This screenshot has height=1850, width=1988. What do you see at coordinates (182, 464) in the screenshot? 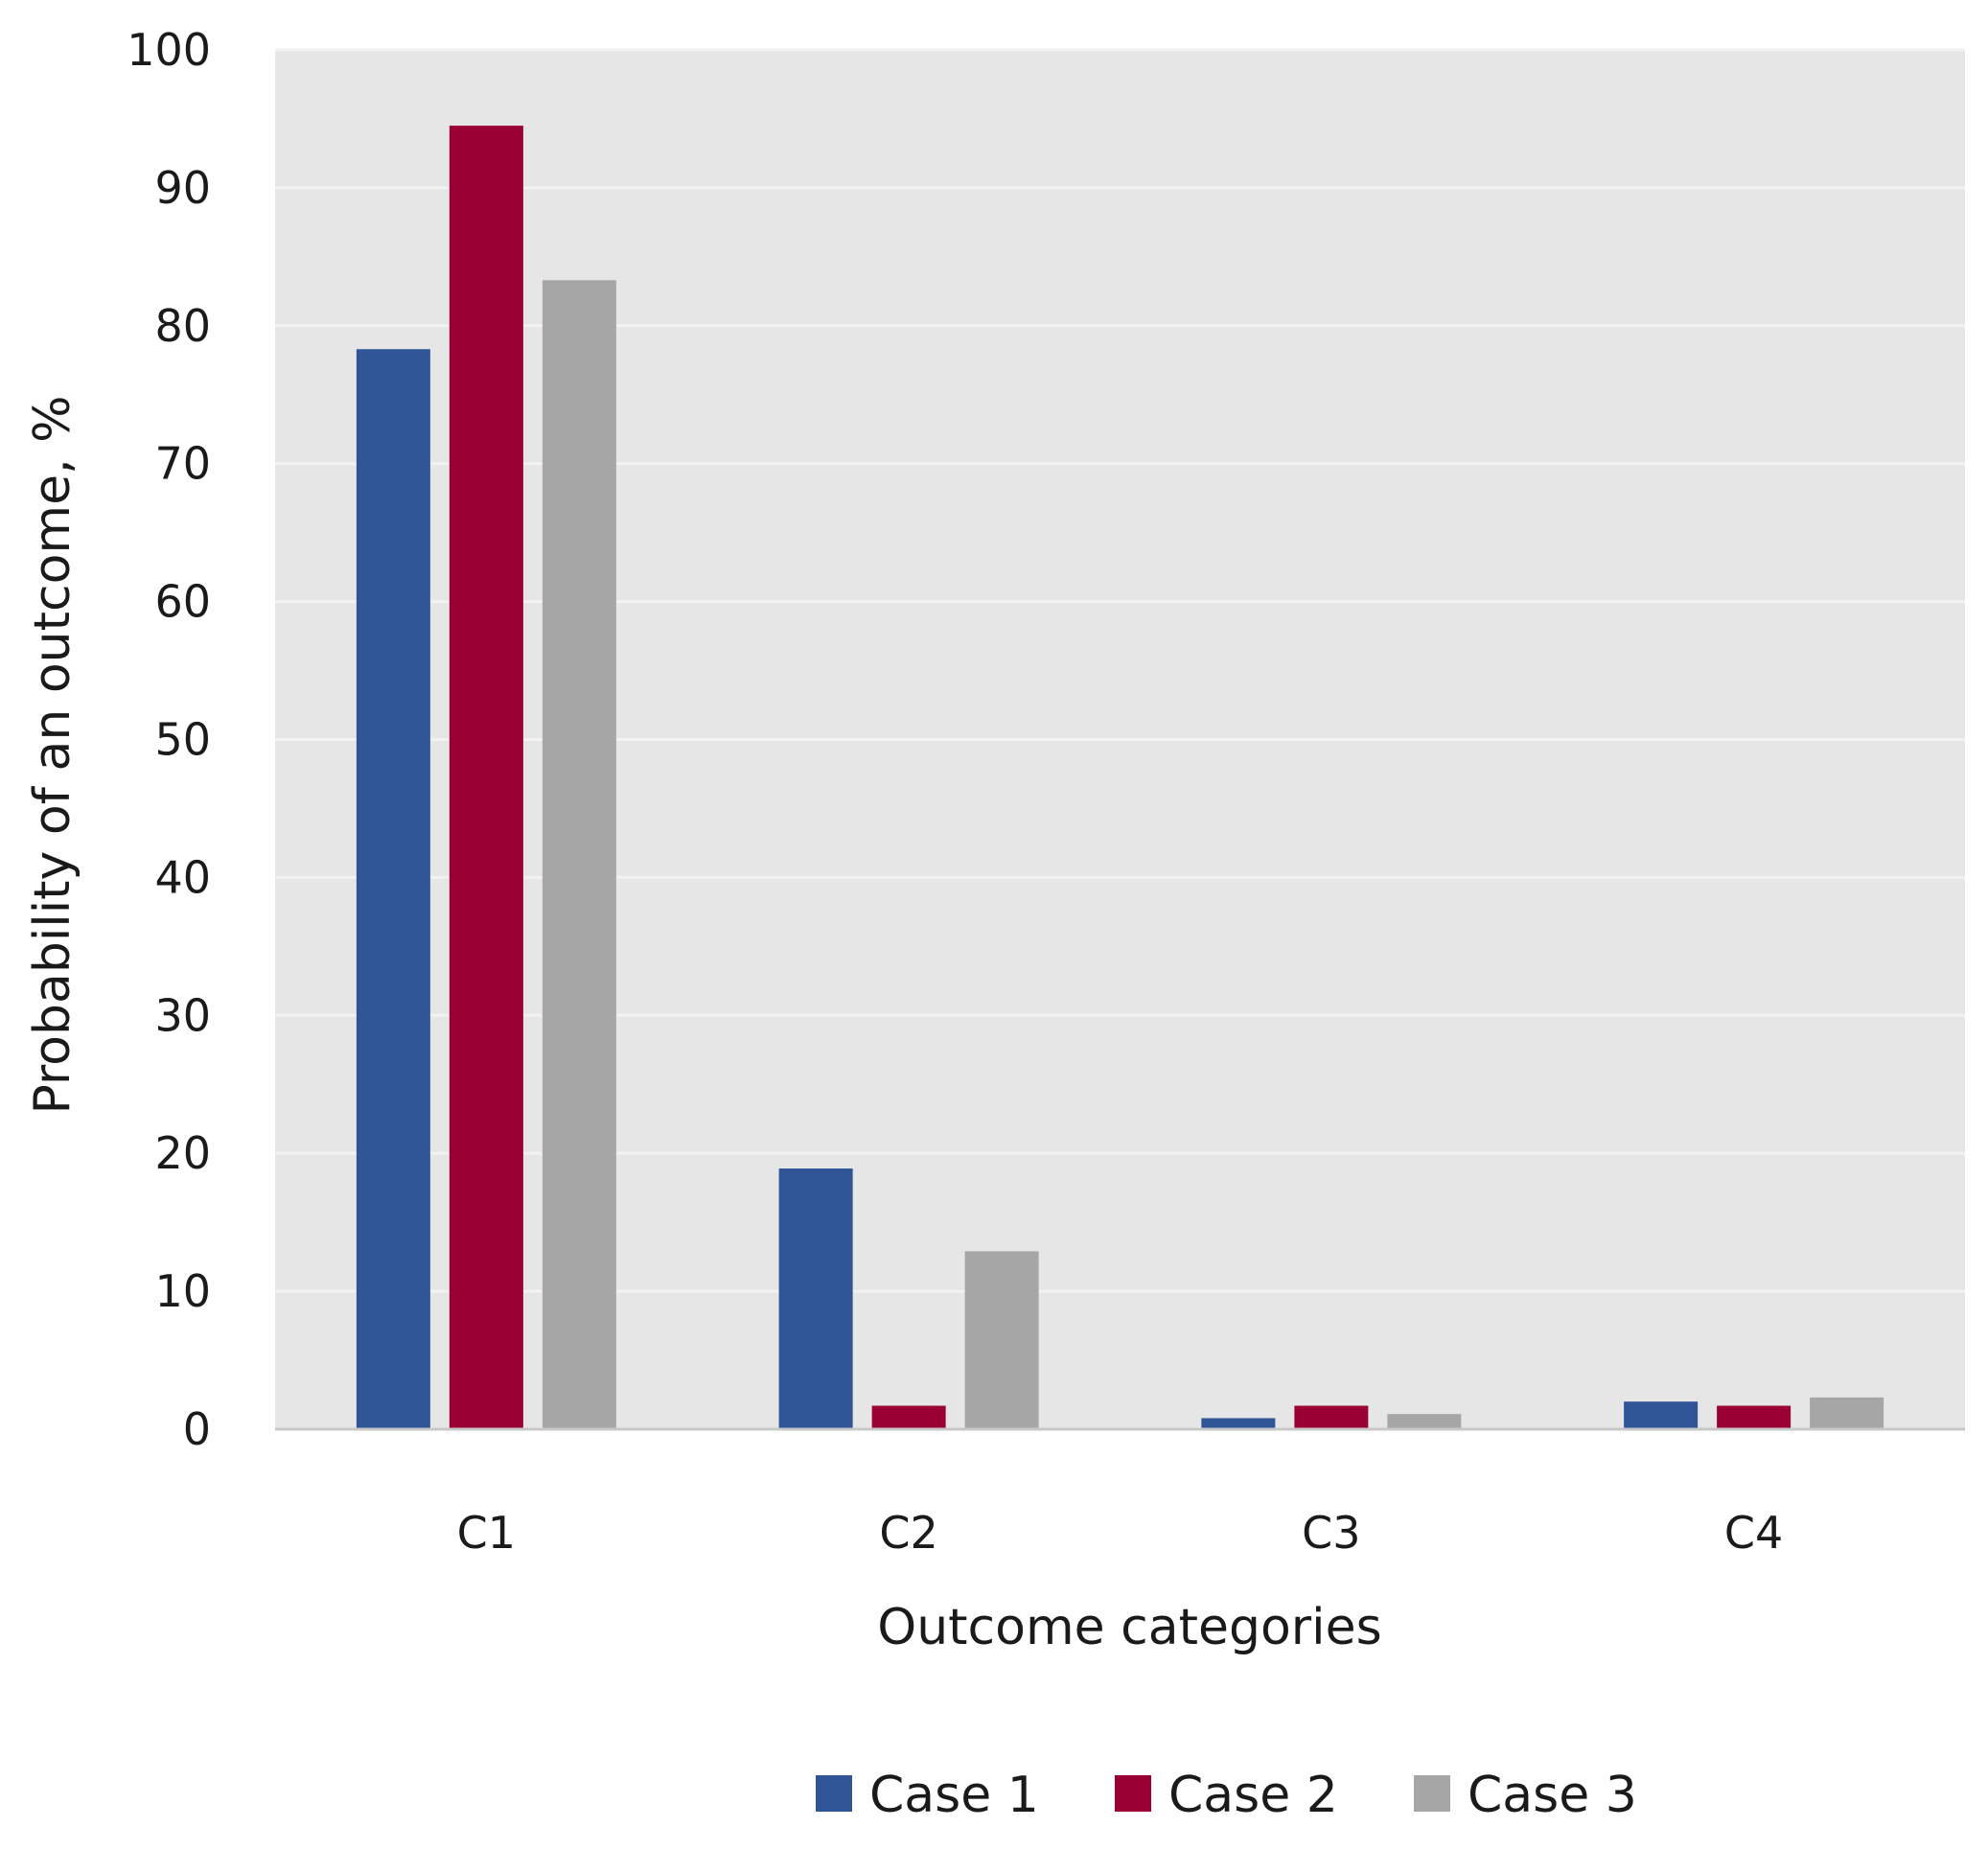
I see `y-tick-label: 70` at bounding box center [182, 464].